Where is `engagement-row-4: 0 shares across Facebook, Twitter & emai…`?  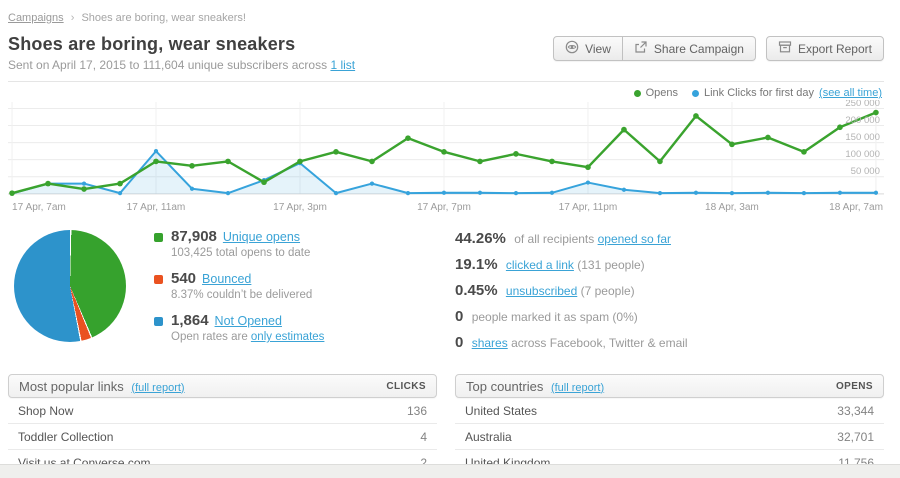 engagement-row-4: 0 shares across Facebook, Twitter & emai… is located at coordinates (669, 342).